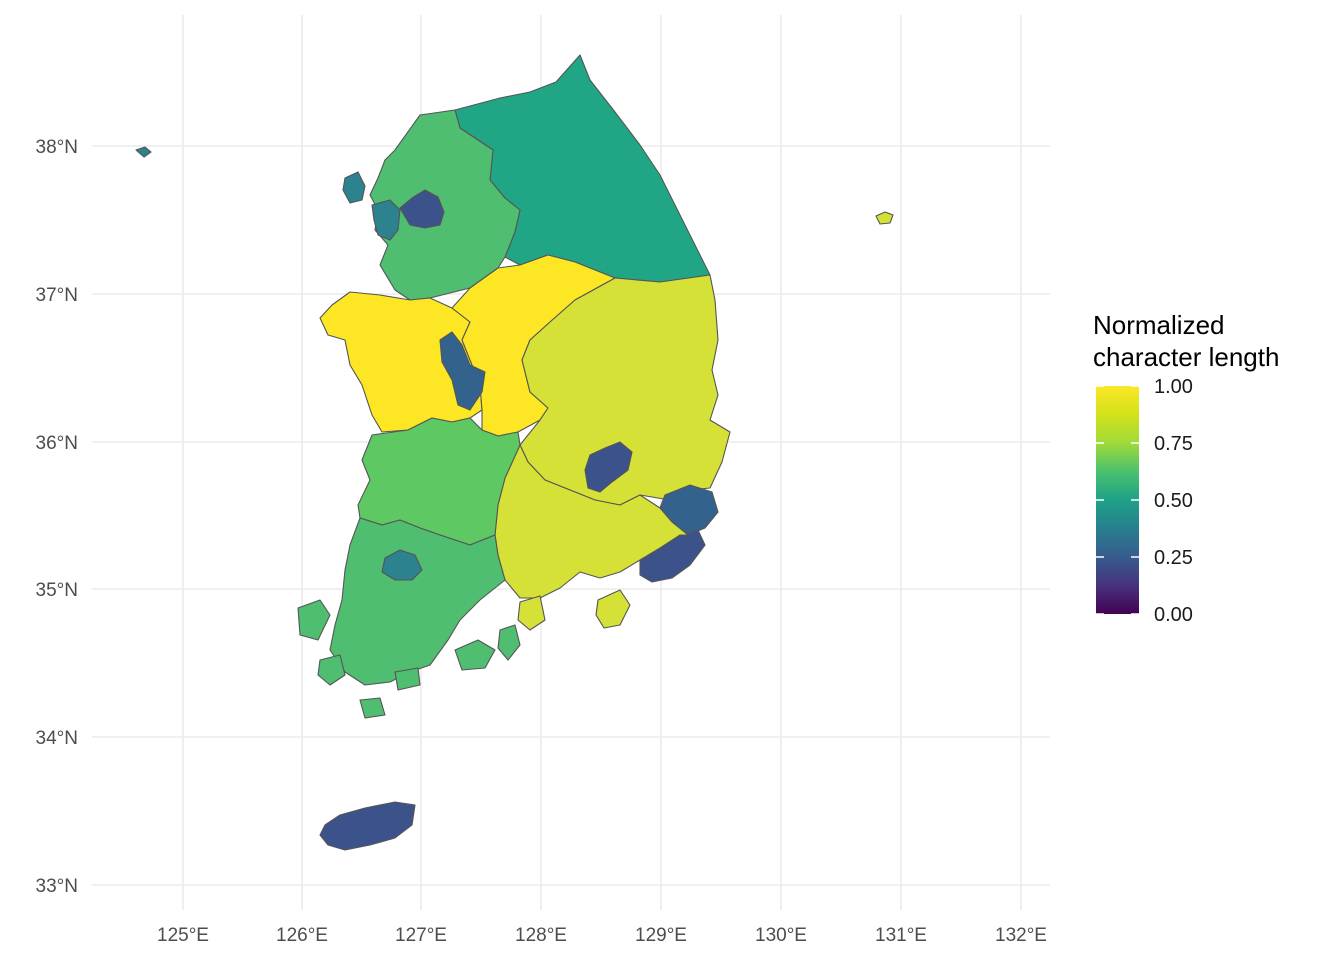 This screenshot has height=960, width=1344. What do you see at coordinates (183, 935) in the screenshot?
I see `x-tick-label: 125°E` at bounding box center [183, 935].